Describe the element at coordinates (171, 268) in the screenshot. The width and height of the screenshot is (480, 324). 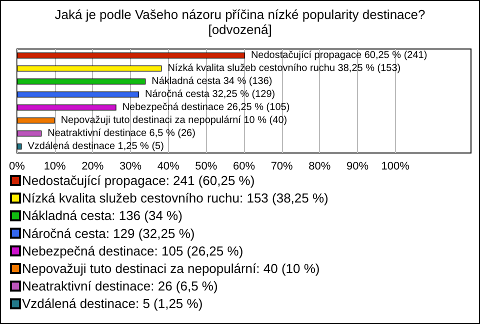
I see `legend-label: Nepovažuji tuto destinaci za nepopulární: 40 (10 %)` at that location.